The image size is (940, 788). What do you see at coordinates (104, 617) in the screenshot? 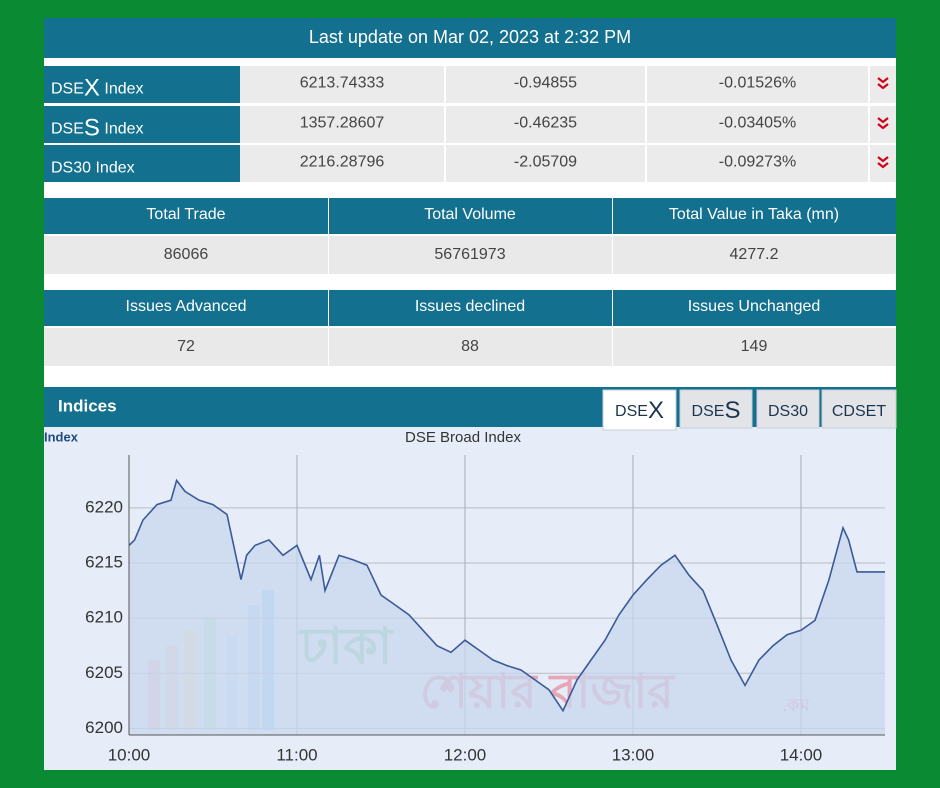
I see `y-tick-label: 6210` at bounding box center [104, 617].